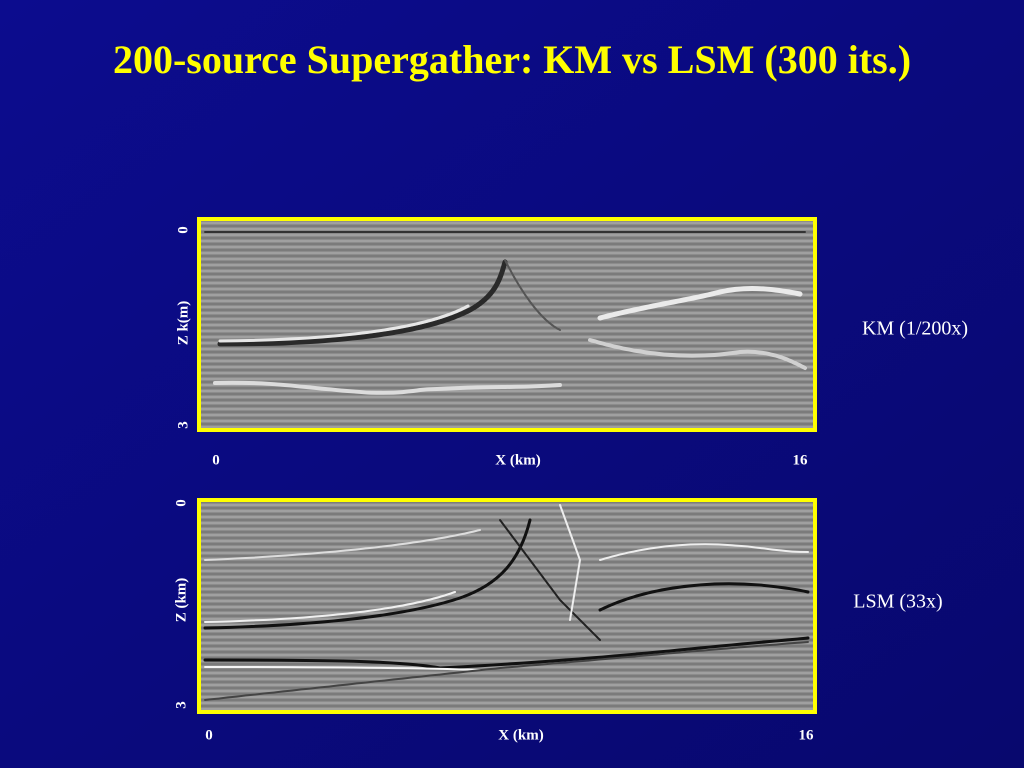 This screenshot has height=768, width=1024. I want to click on km-reflectors, so click(505, 313).